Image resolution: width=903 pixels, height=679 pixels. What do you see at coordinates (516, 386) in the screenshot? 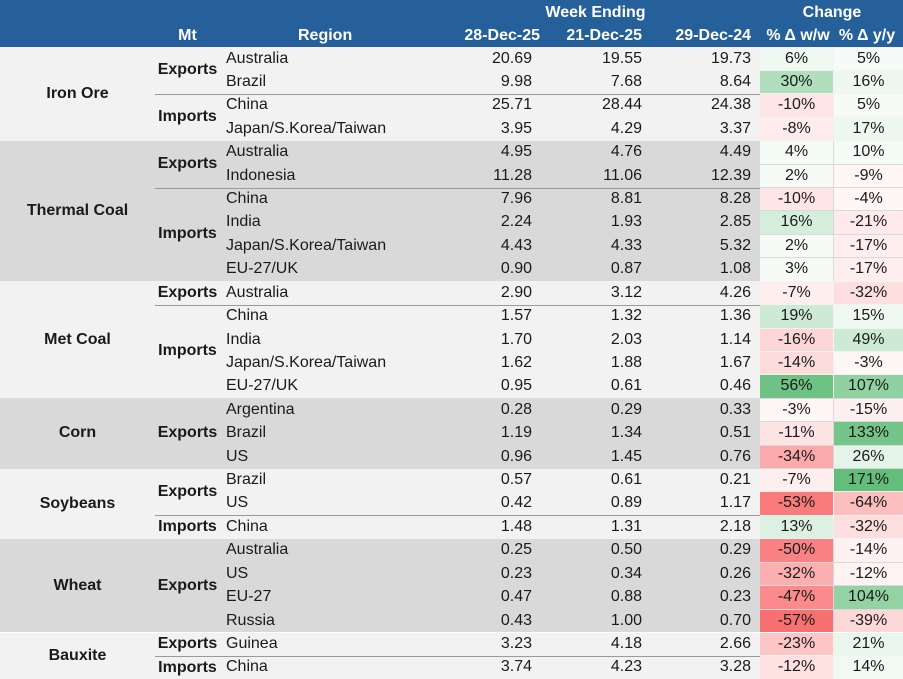
I see `value-date-1: 0.95` at bounding box center [516, 386].